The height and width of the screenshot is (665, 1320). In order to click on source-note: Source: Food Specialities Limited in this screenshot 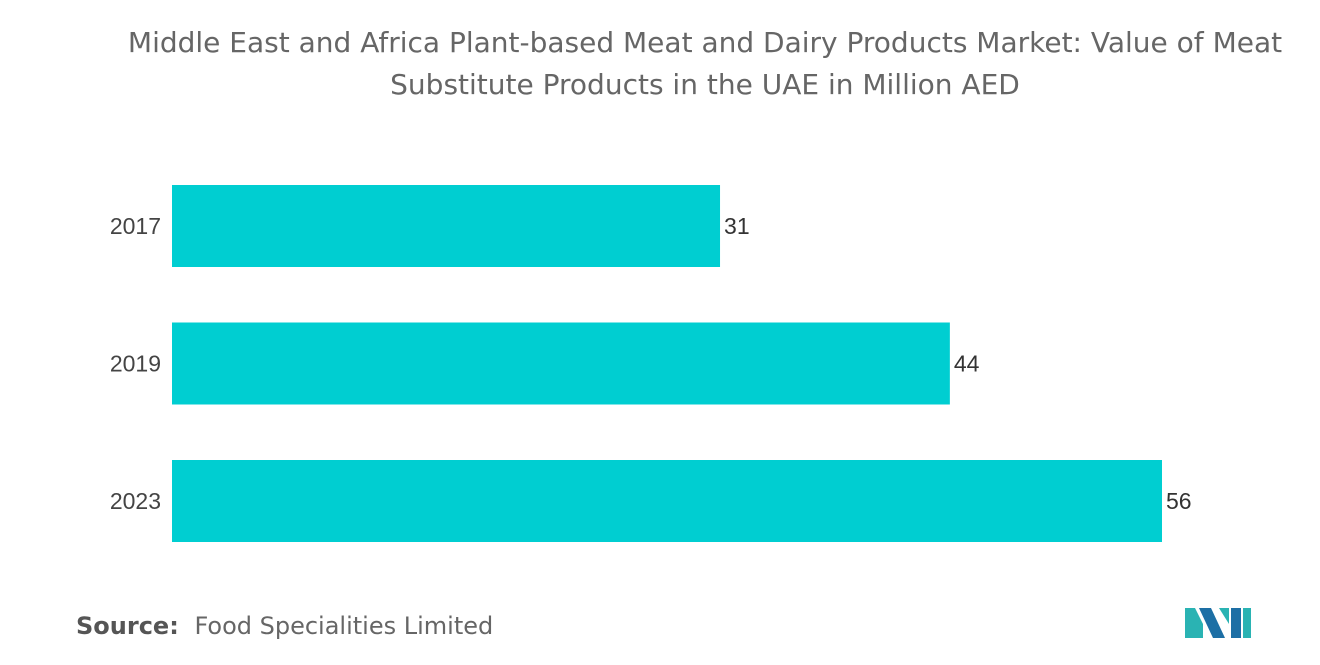, I will do `click(284, 626)`.